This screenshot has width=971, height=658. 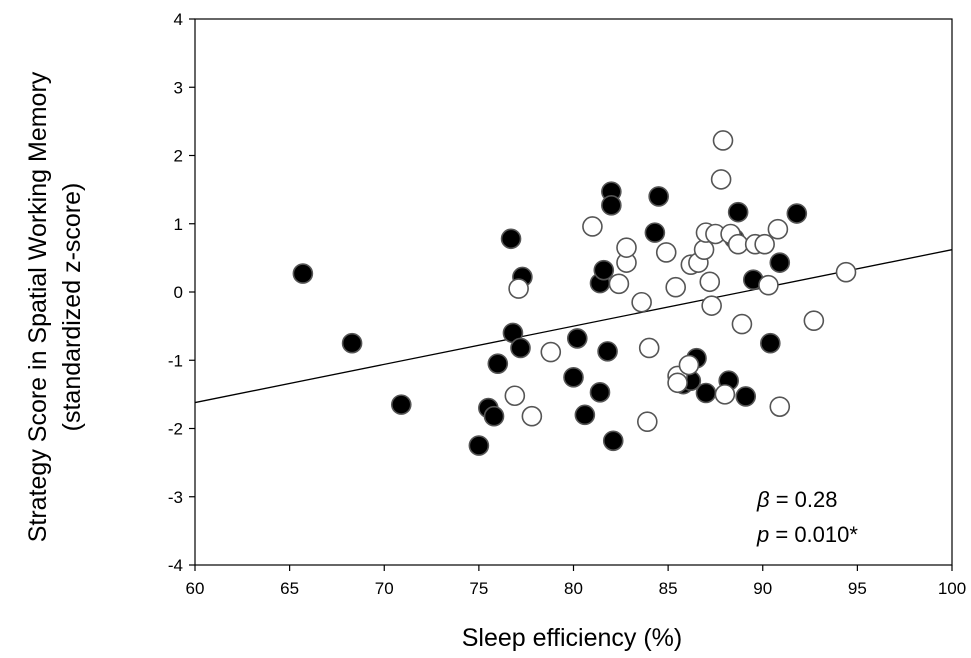 I want to click on x-axis-title: Sleep efficiency (%), so click(x=572, y=638).